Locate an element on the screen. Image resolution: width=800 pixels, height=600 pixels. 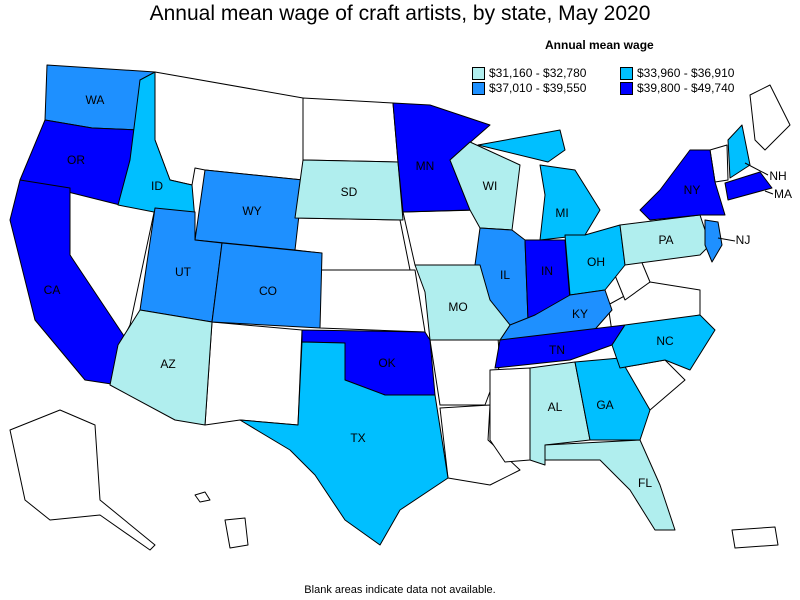
state-label-PA: PA is located at coordinates (665, 240).